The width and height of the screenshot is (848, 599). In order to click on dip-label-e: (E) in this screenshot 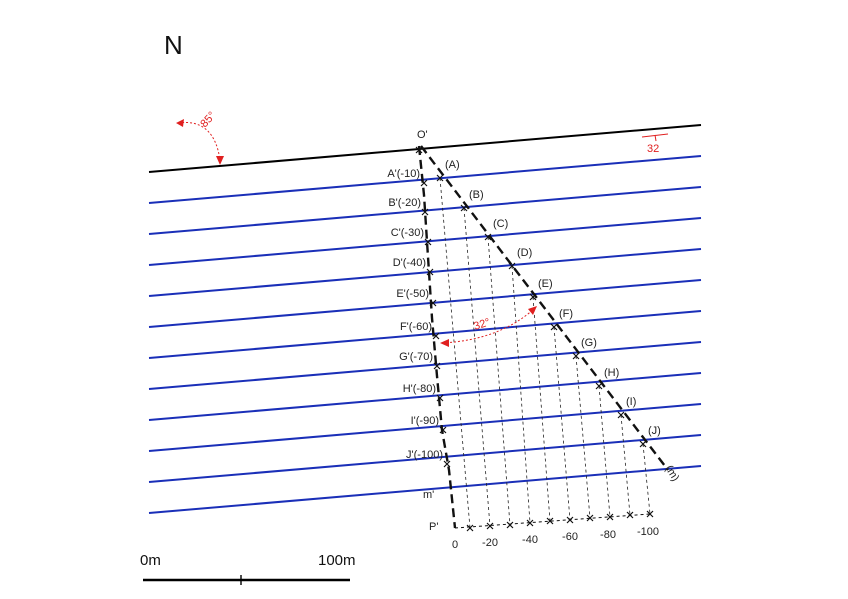, I will do `click(545, 284)`.